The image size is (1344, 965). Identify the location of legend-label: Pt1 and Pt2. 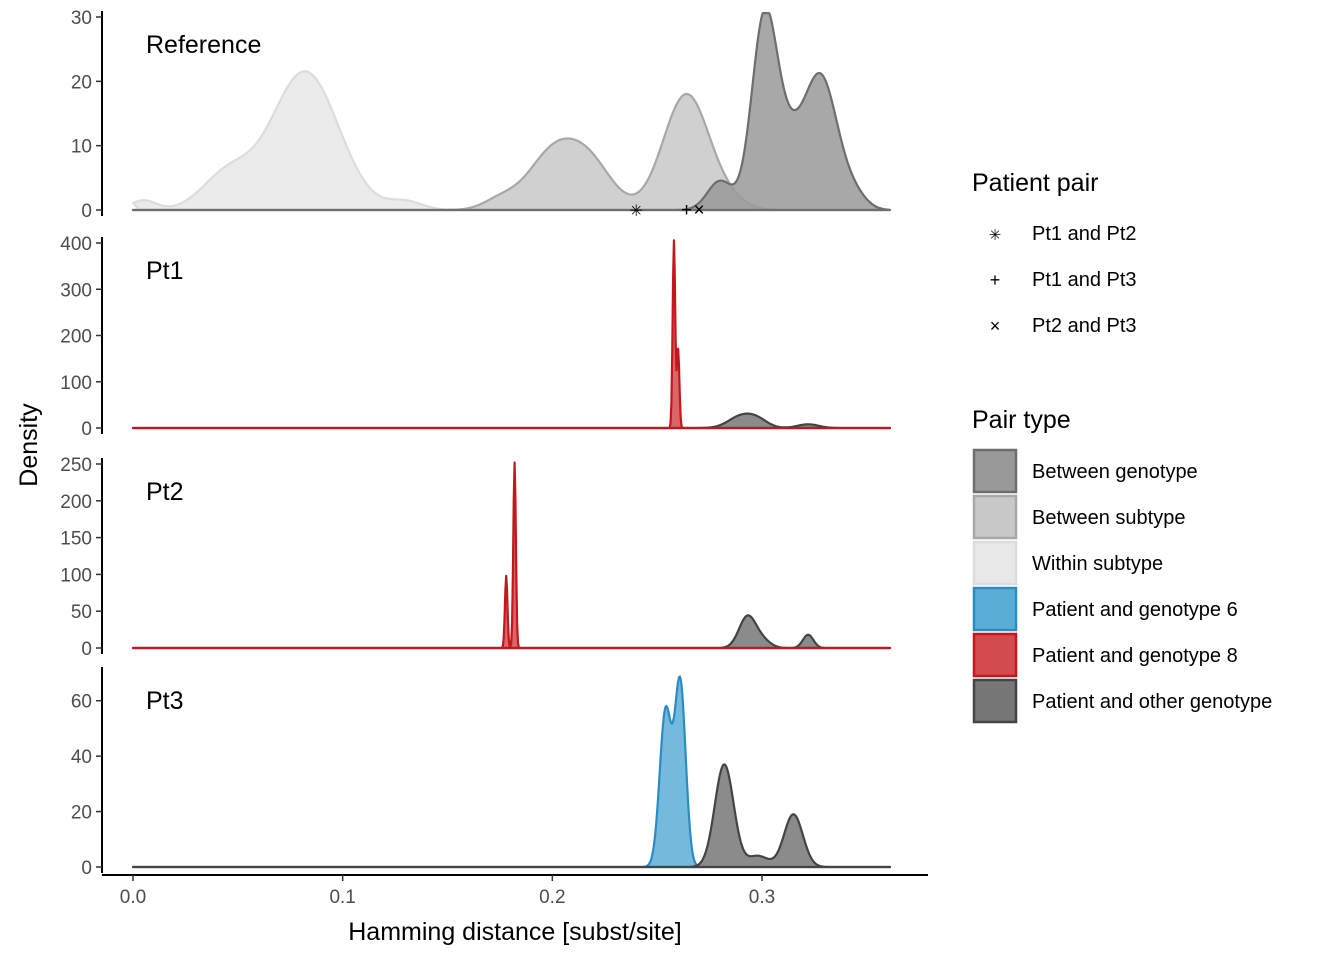
(1084, 234).